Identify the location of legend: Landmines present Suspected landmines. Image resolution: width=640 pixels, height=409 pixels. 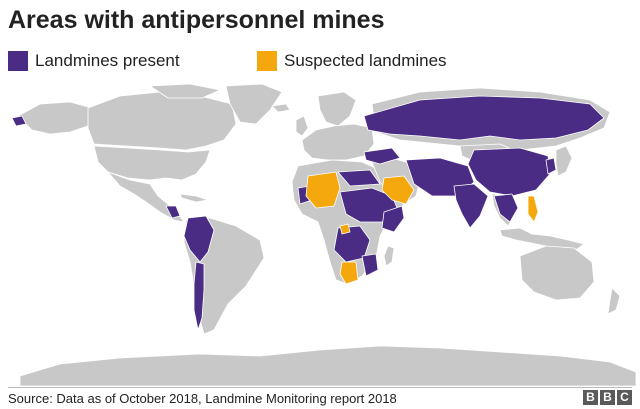
(320, 62).